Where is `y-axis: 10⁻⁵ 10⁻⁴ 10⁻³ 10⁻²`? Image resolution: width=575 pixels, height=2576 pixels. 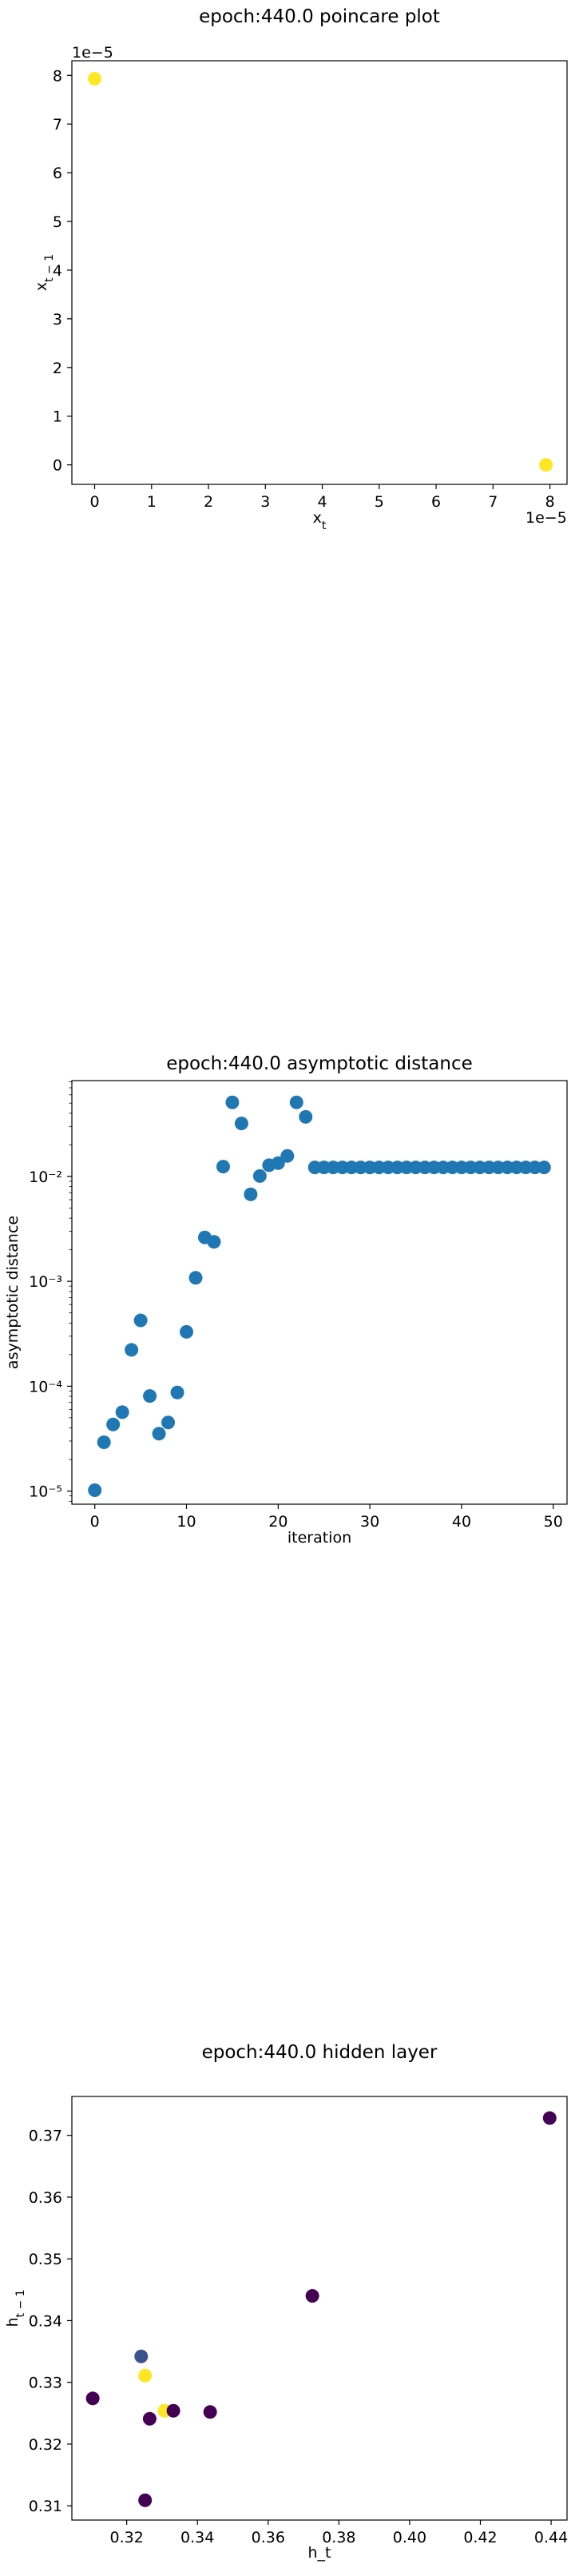
y-axis: 10⁻⁵ 10⁻⁴ 10⁻³ 10⁻² is located at coordinates (51, 1291).